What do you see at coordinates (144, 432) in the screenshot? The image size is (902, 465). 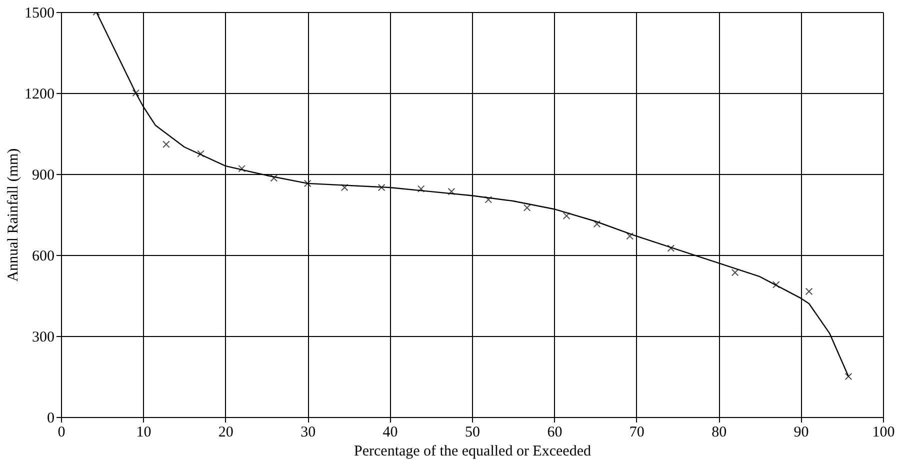 I see `x-tick-label: 10` at bounding box center [144, 432].